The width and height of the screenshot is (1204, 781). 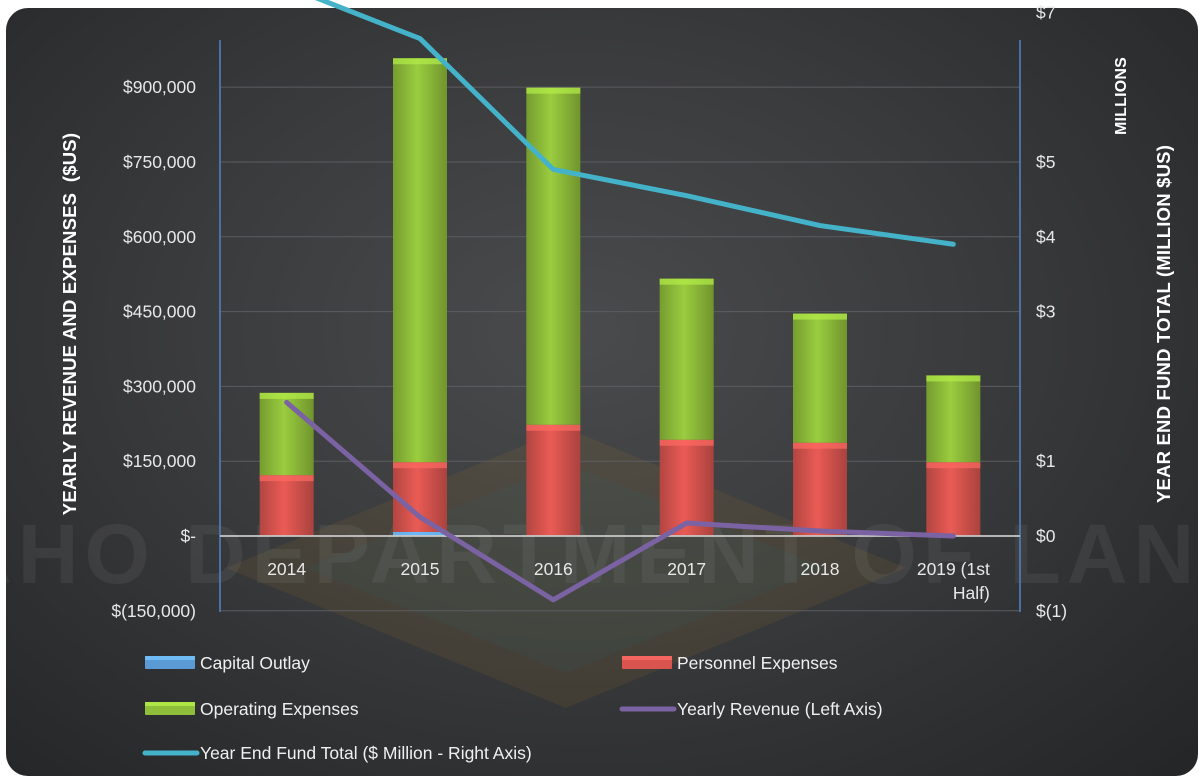 I want to click on left-tick-label: $750,000, so click(x=159, y=162).